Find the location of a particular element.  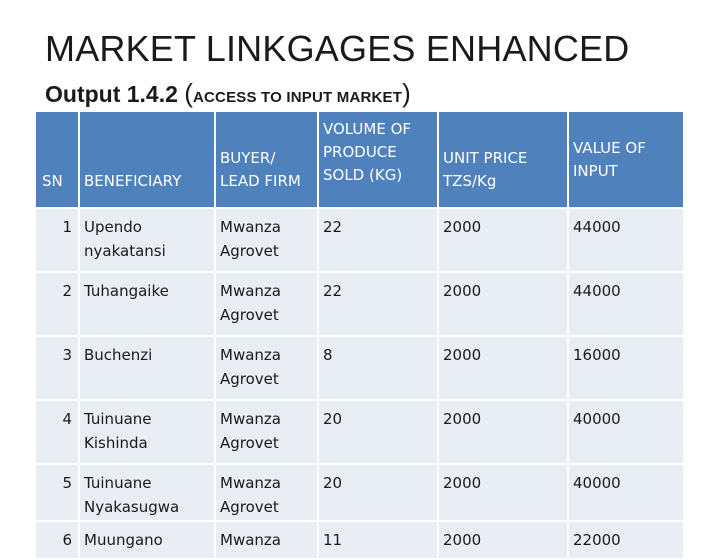

table-row: 3 Buchenzi Mwanza Agrovet 8 2000 16000 is located at coordinates (360, 368).